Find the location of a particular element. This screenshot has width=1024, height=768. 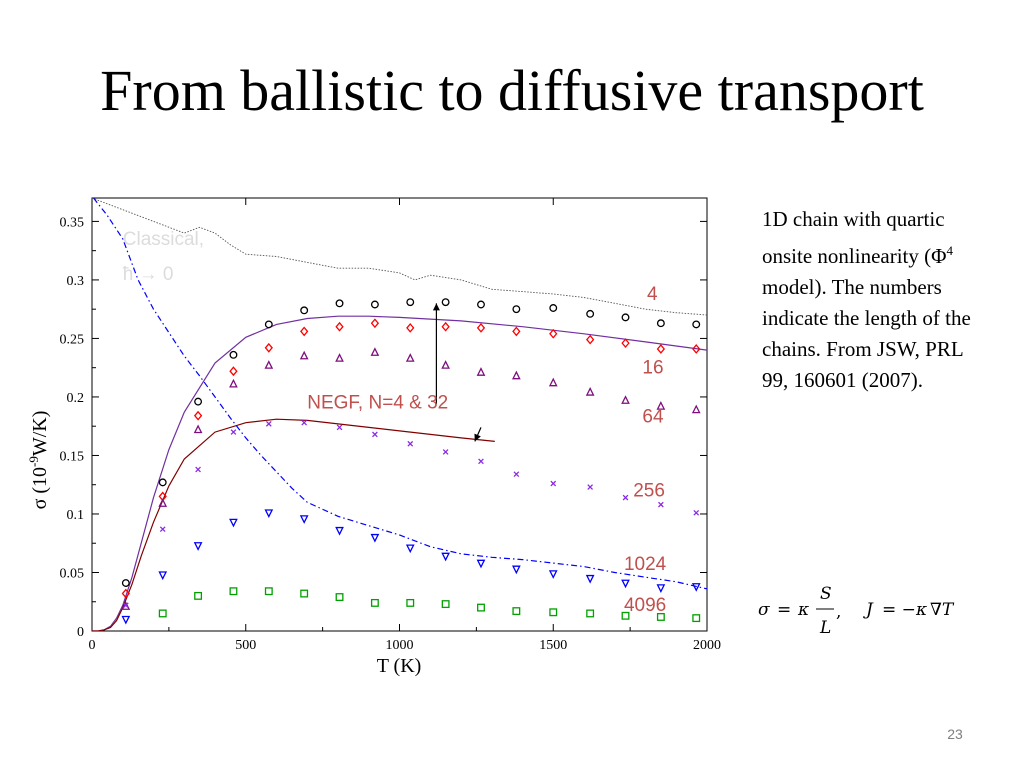

annotation-label: 64 is located at coordinates (653, 417).